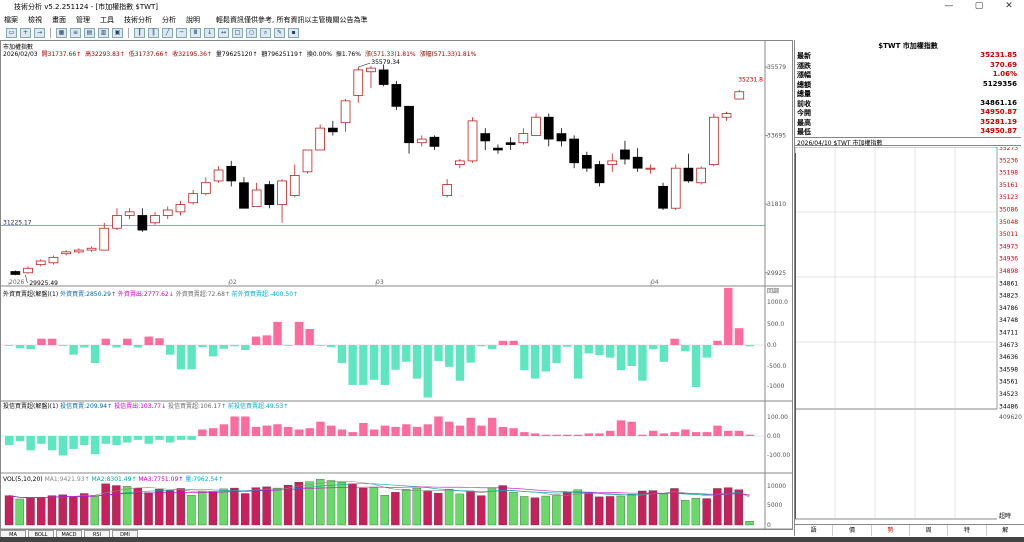  I want to click on disclaimer-note: 輕鬆資訊僅供參考, 所有資訊以主管機關公告為準, so click(292, 19).